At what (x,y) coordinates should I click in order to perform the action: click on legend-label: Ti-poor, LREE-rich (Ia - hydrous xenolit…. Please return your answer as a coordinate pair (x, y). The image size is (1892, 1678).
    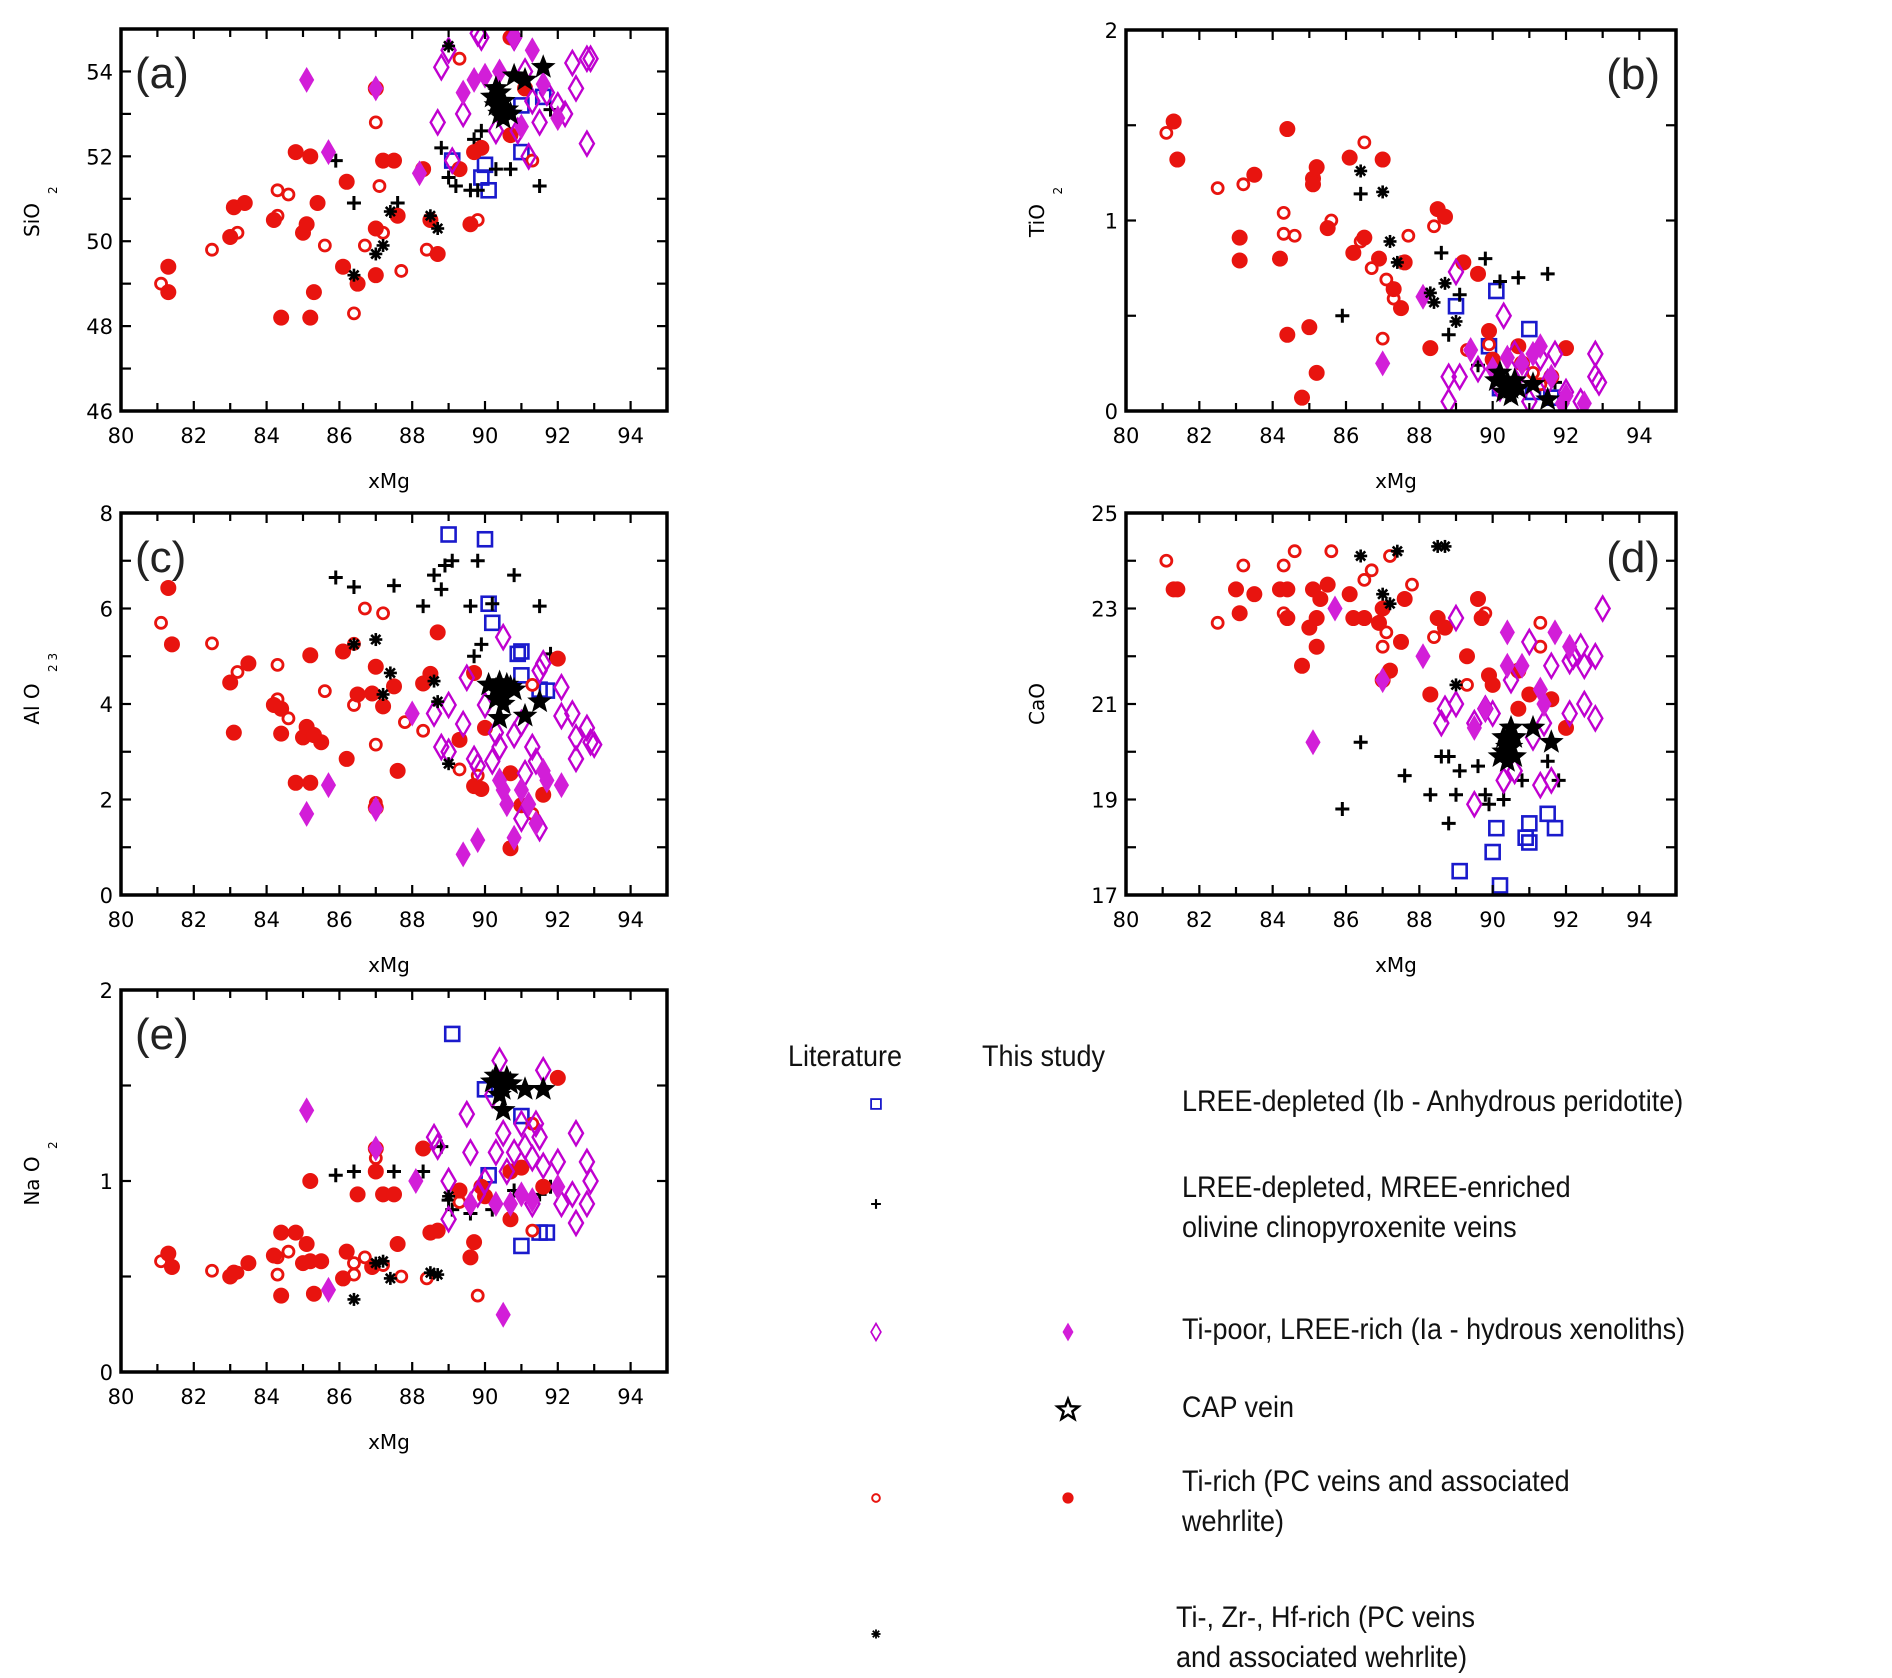
    Looking at the image, I should click on (1434, 1329).